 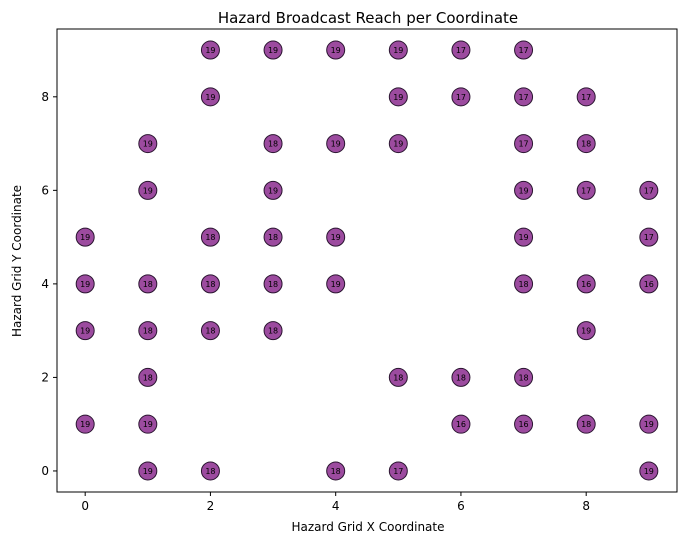 What do you see at coordinates (211, 506) in the screenshot?
I see `x-tick-label: 2` at bounding box center [211, 506].